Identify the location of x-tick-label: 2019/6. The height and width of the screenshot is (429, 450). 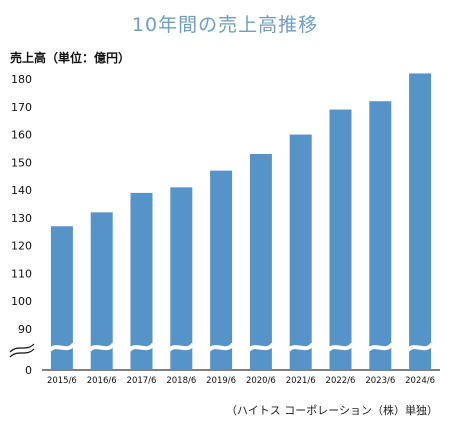
(221, 381).